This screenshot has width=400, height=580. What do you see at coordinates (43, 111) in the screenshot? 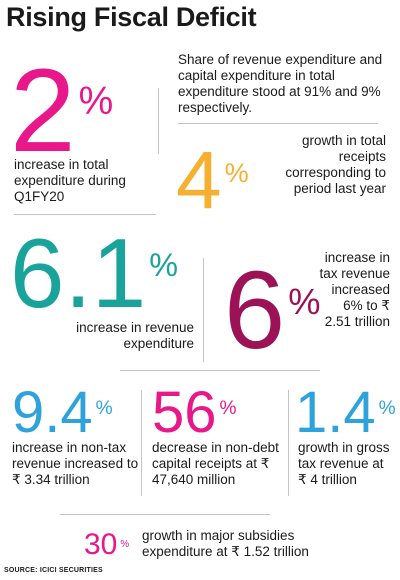
I see `stat-value: 2` at bounding box center [43, 111].